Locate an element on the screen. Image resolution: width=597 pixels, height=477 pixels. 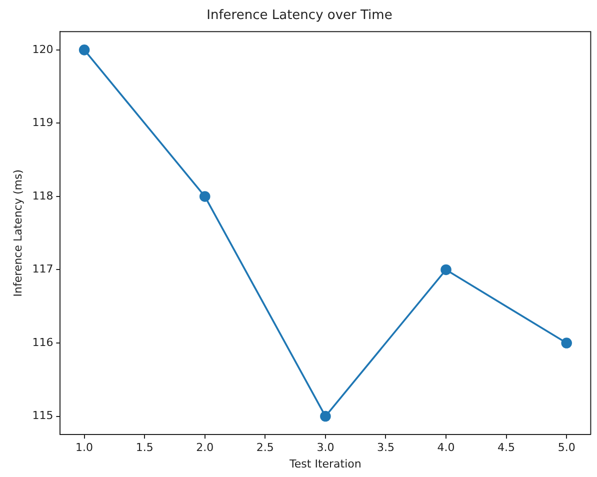
x-tick-label: 2.5 is located at coordinates (265, 447).